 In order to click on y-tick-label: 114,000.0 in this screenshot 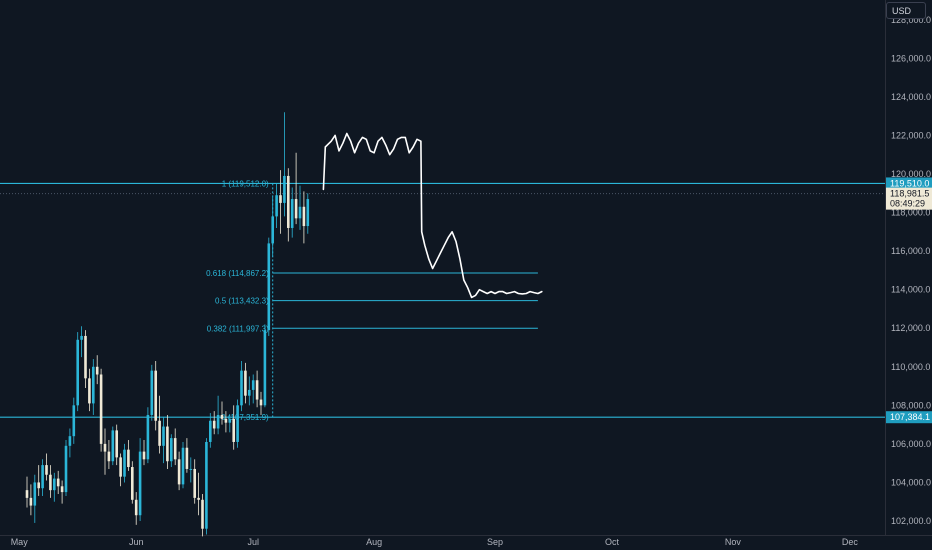, I will do `click(910, 290)`.